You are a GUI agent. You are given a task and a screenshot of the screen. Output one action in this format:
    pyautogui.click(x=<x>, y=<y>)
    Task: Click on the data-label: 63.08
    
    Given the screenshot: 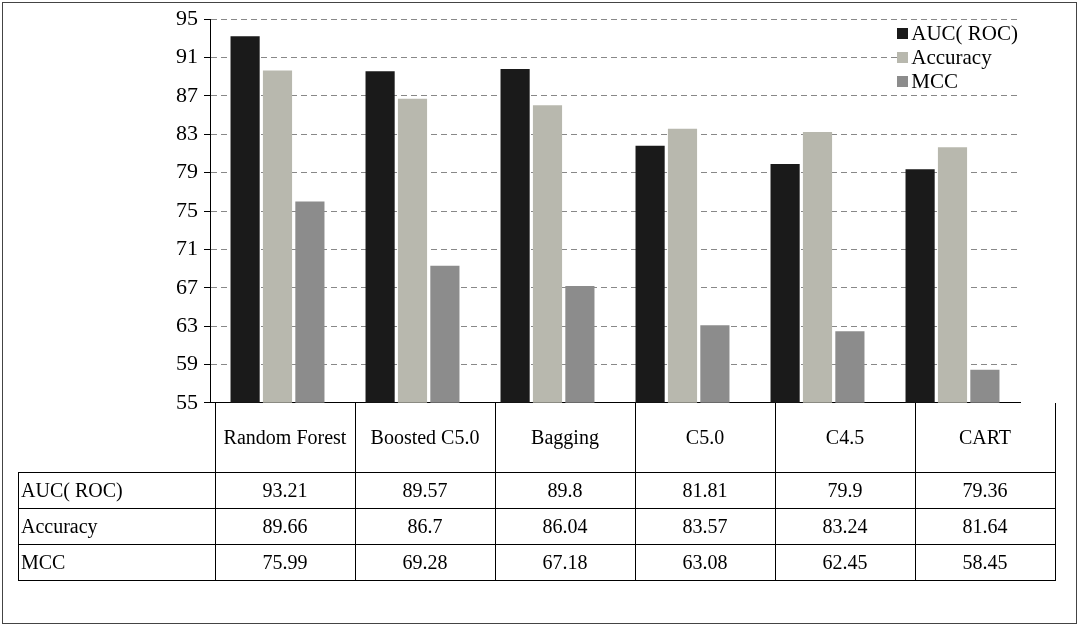 What is the action you would take?
    pyautogui.click(x=705, y=562)
    